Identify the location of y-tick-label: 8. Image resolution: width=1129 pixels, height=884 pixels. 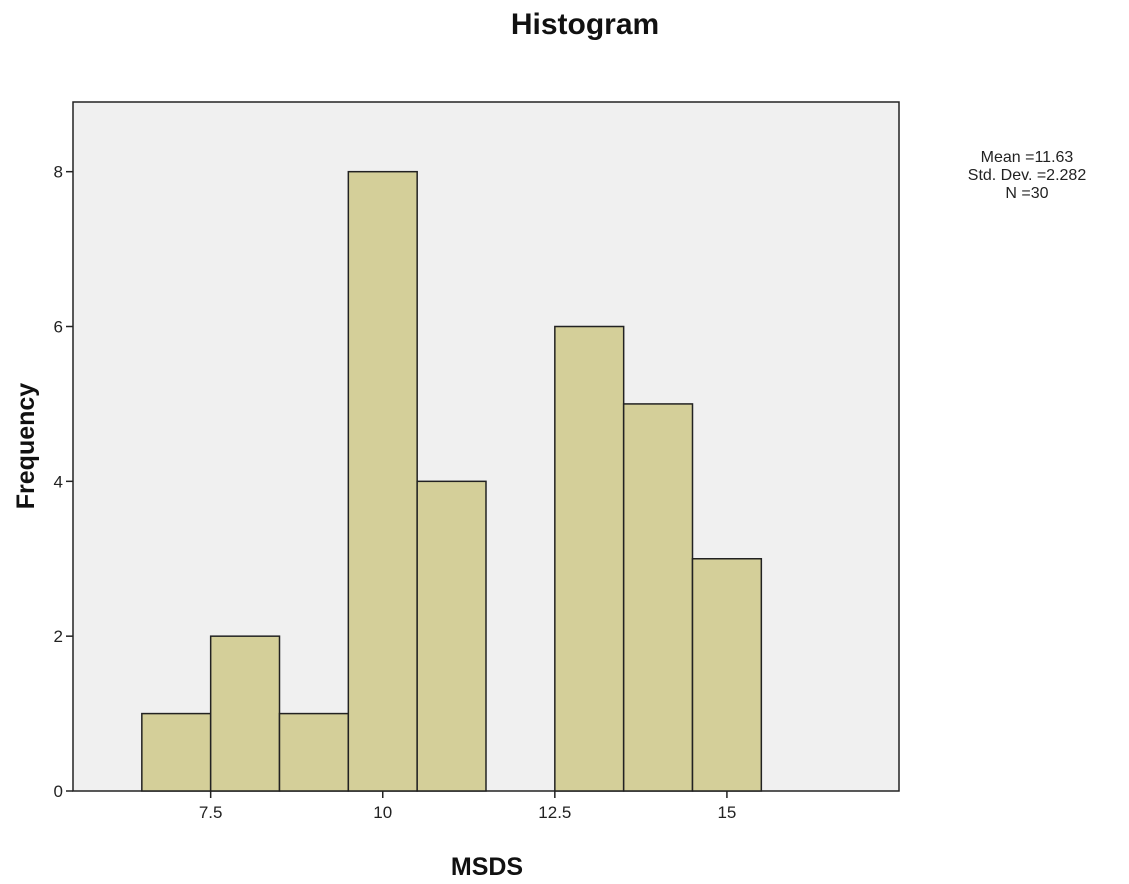
(58, 172).